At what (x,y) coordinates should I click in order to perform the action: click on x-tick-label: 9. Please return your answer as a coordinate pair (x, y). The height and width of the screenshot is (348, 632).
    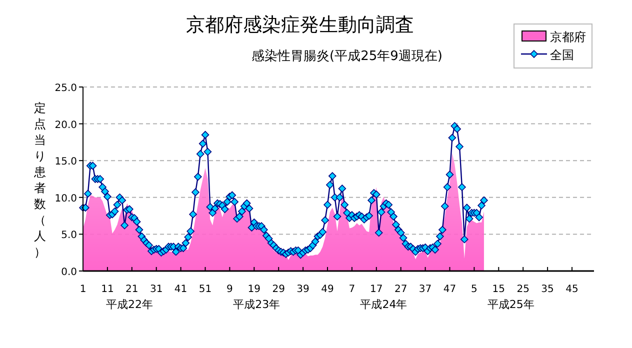
    Looking at the image, I should click on (229, 289).